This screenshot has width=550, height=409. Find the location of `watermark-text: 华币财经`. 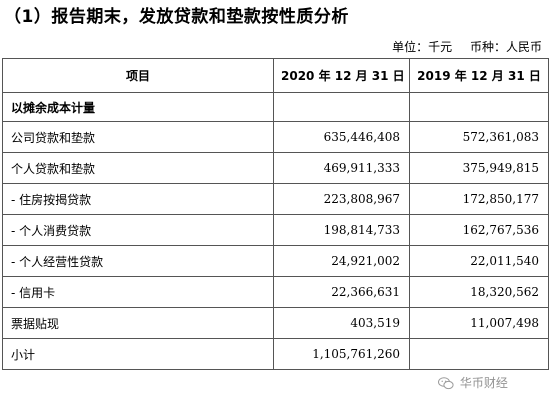

watermark-text: 华币财经 is located at coordinates (483, 383).